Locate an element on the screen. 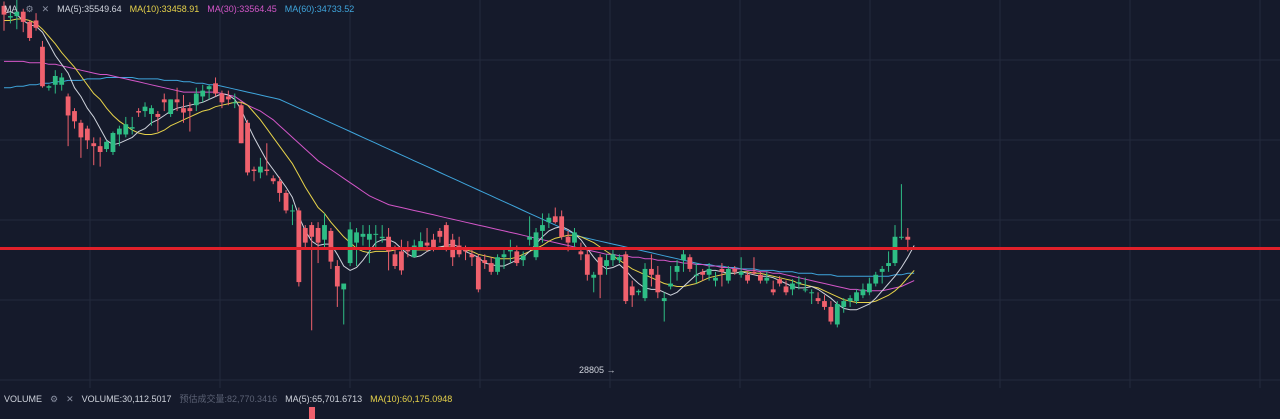 Image resolution: width=1280 pixels, height=419 pixels. ma60-label: MA(60):34733.52 is located at coordinates (319, 9).